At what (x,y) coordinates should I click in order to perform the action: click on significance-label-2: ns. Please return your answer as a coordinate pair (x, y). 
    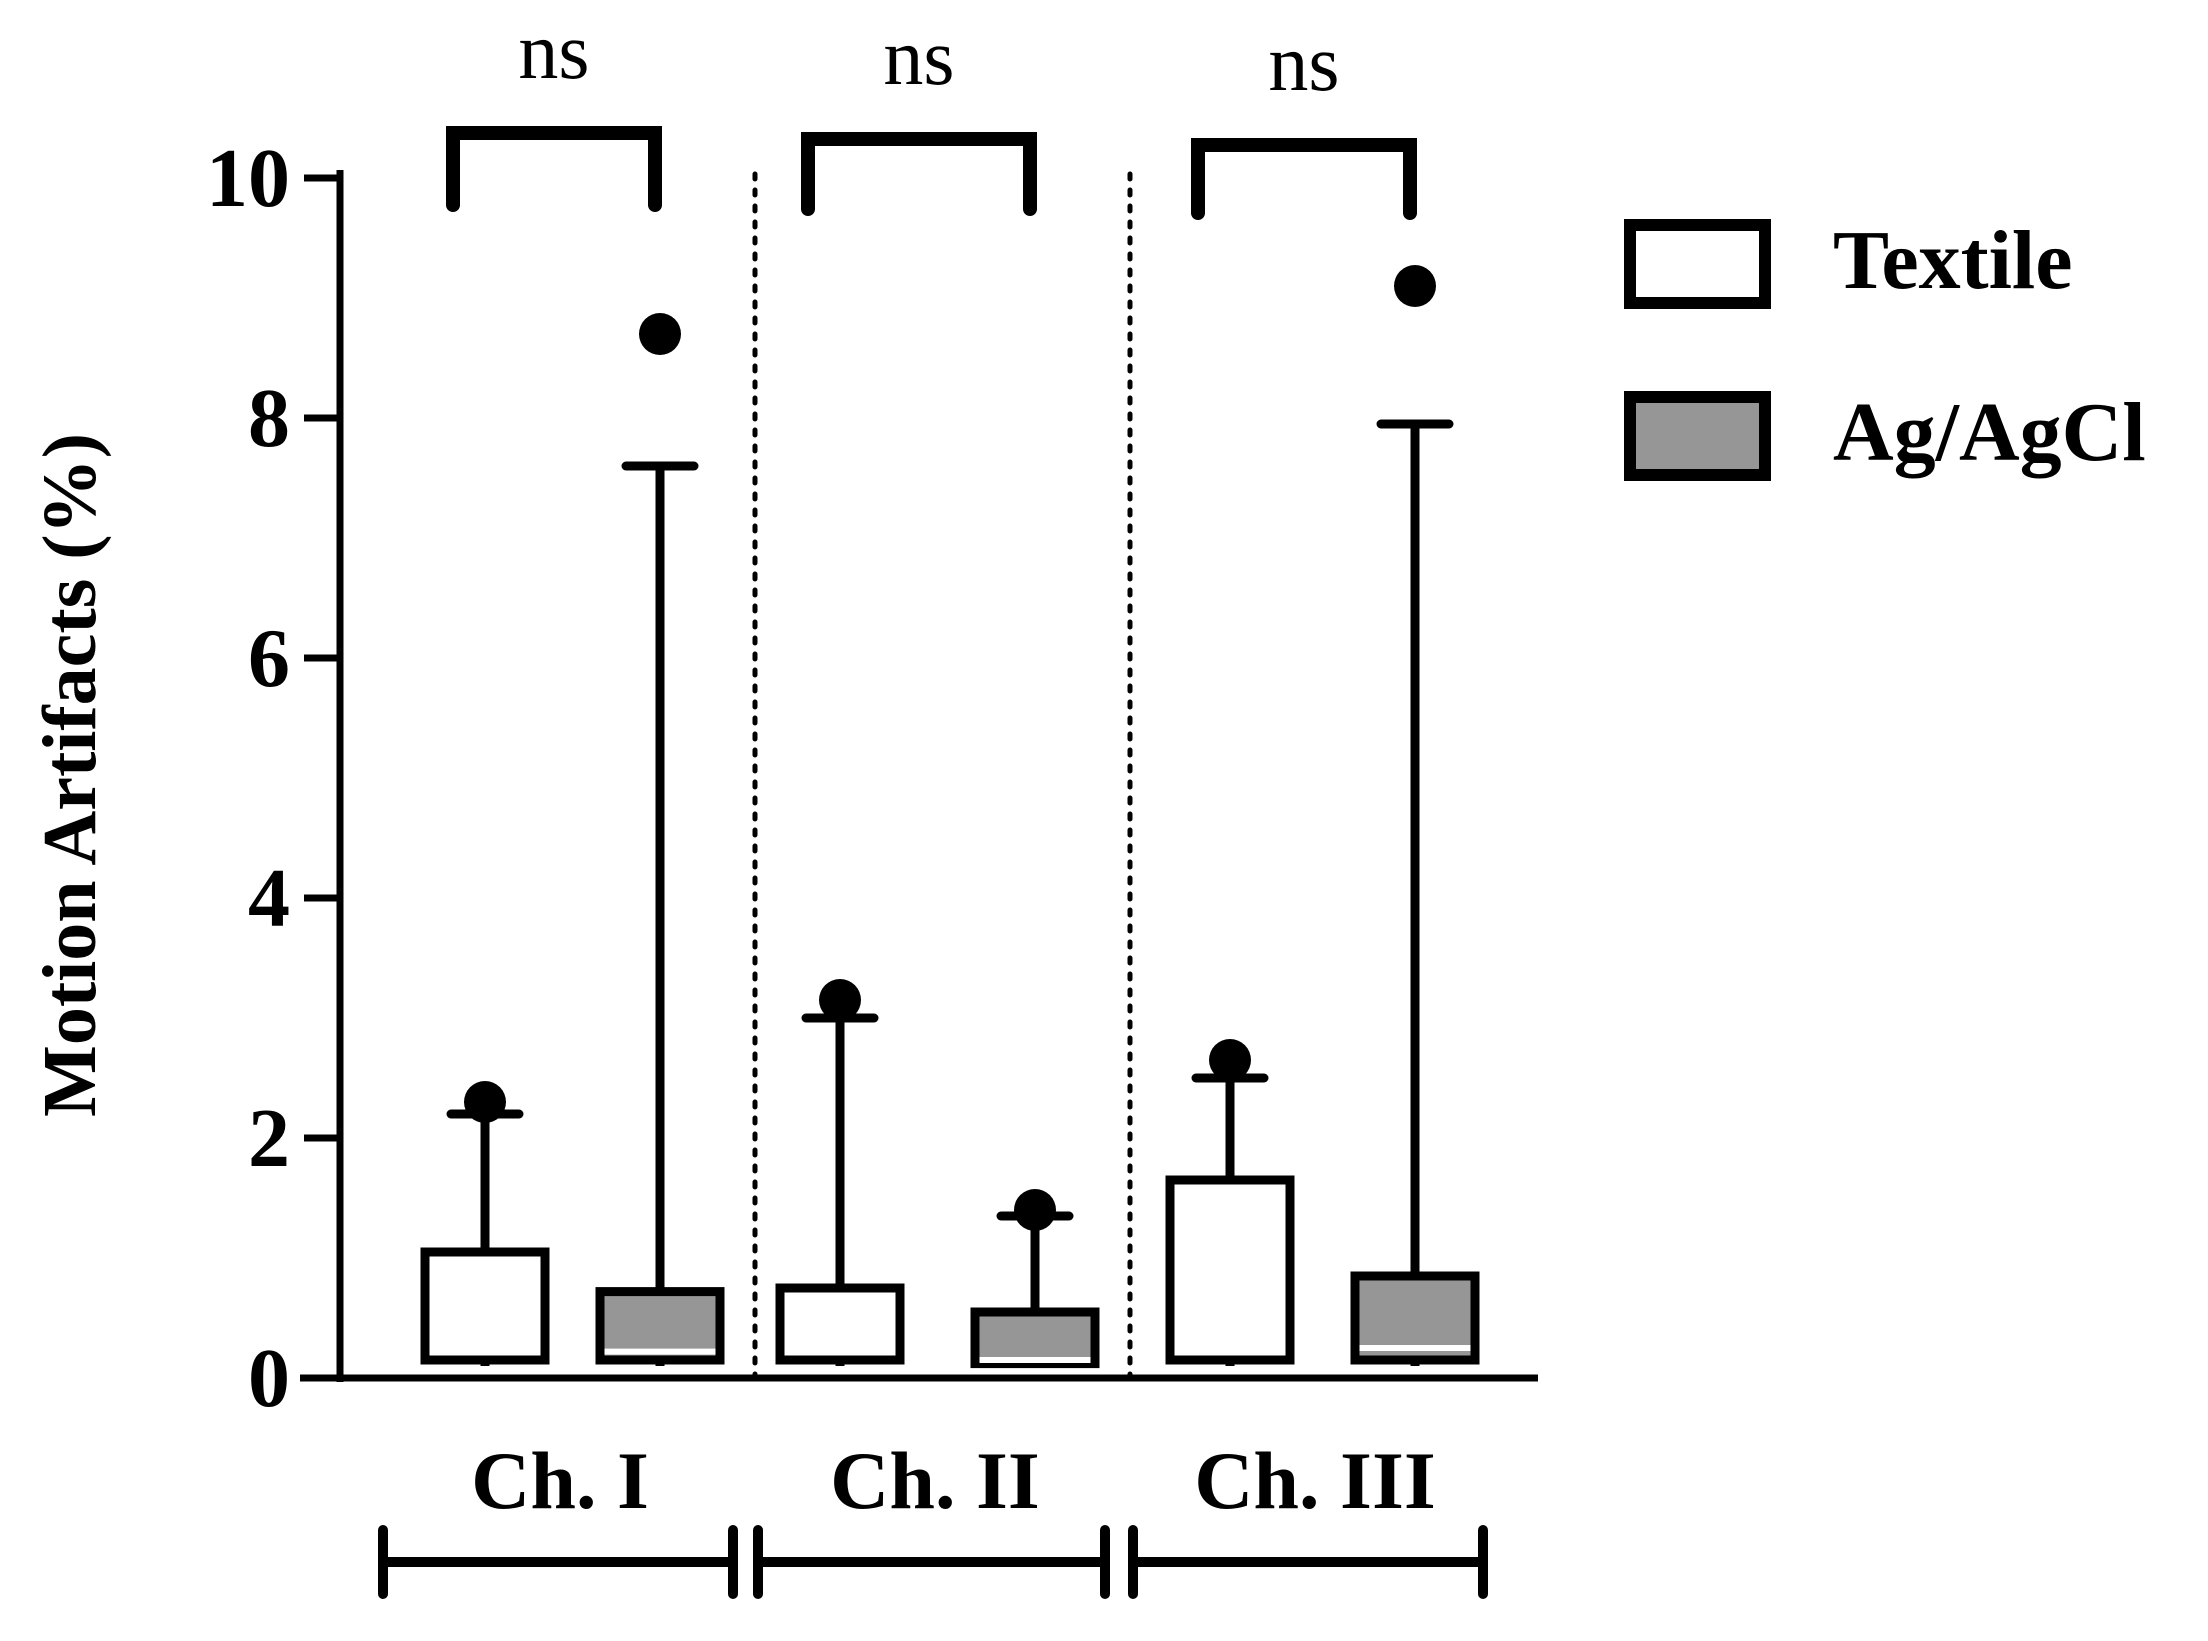
    Looking at the image, I should click on (918, 58).